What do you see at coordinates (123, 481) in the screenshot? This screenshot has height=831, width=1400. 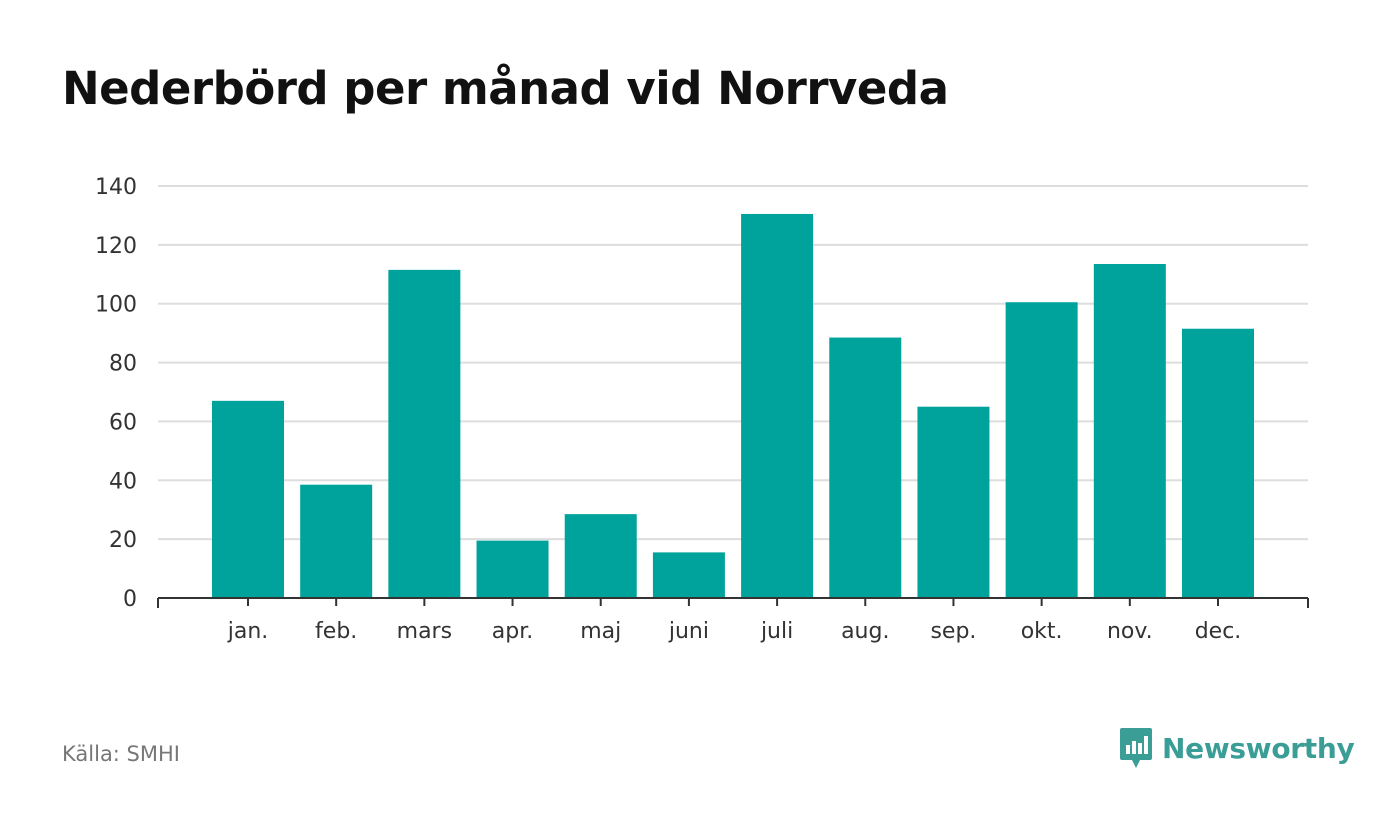 I see `y-tick-label: 40` at bounding box center [123, 481].